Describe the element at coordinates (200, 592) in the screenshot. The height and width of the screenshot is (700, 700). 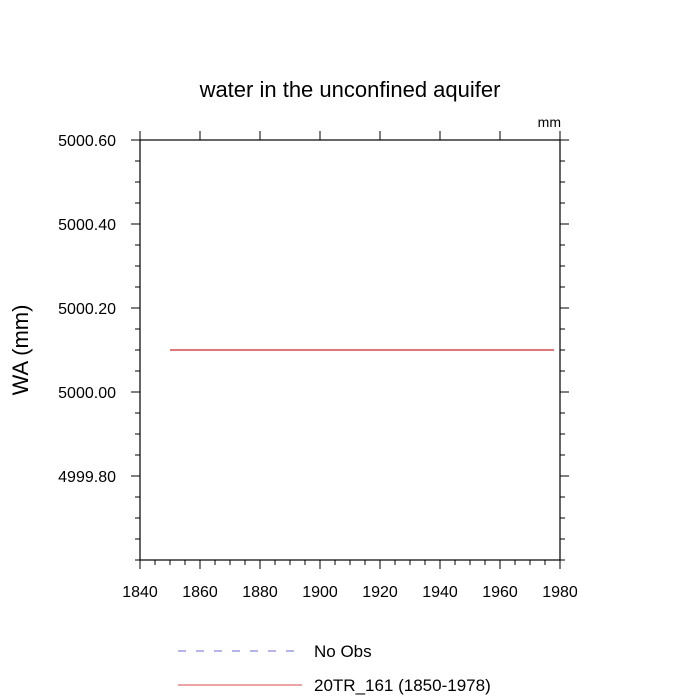
I see `x-tick-label: 1860` at that location.